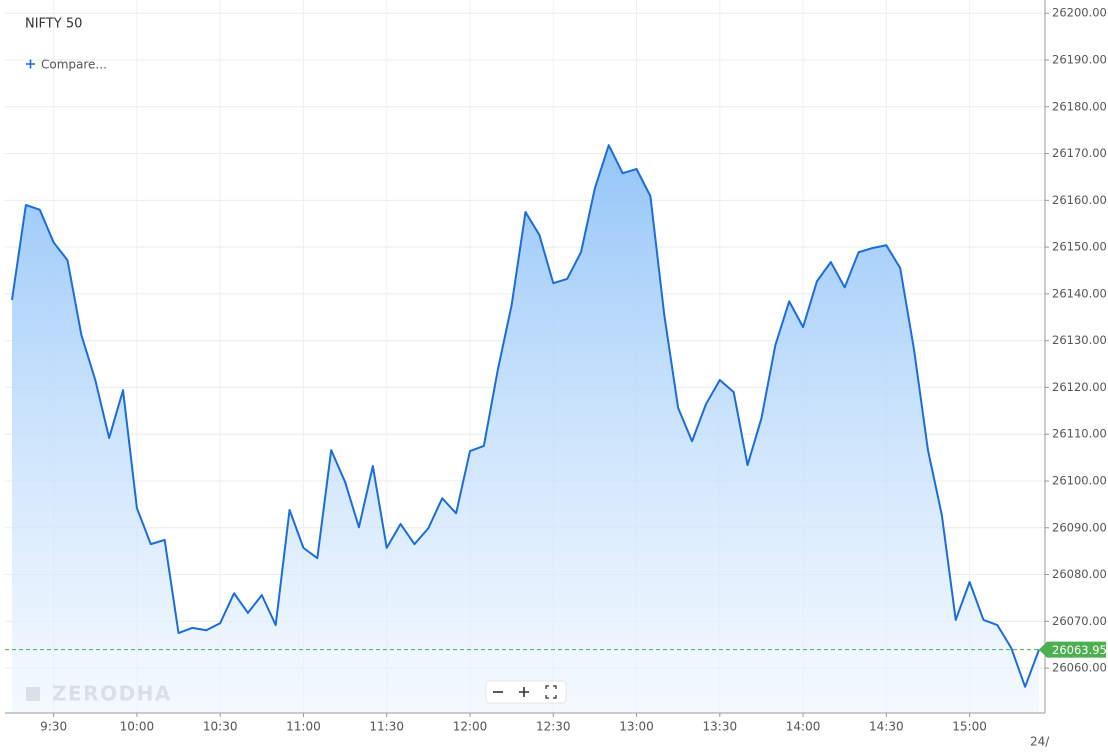 The image size is (1108, 753). Describe the element at coordinates (1079, 247) in the screenshot. I see `y-tick-label: 26150.00` at that location.